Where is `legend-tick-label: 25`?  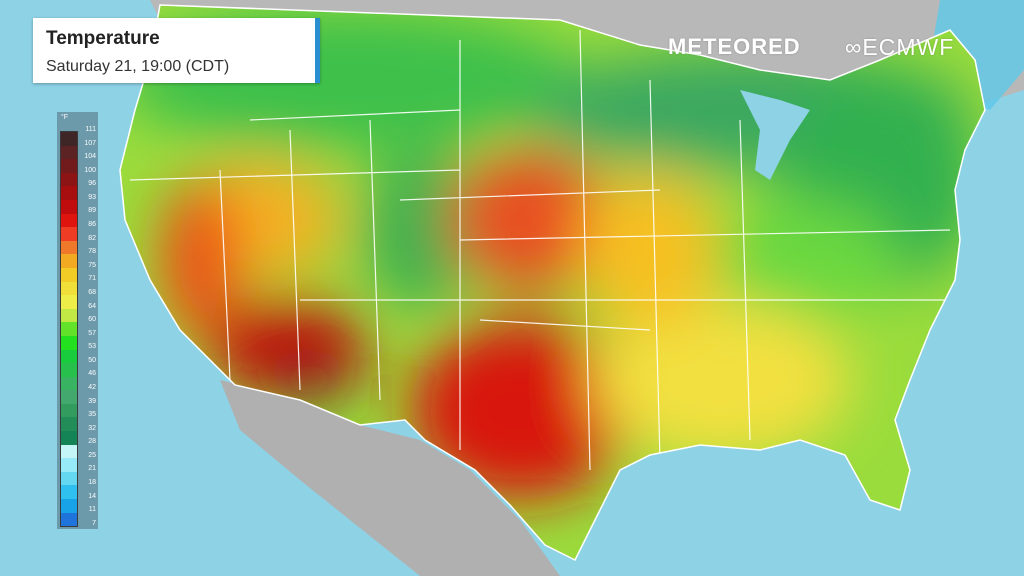
legend-tick-label: 25 is located at coordinates (92, 455).